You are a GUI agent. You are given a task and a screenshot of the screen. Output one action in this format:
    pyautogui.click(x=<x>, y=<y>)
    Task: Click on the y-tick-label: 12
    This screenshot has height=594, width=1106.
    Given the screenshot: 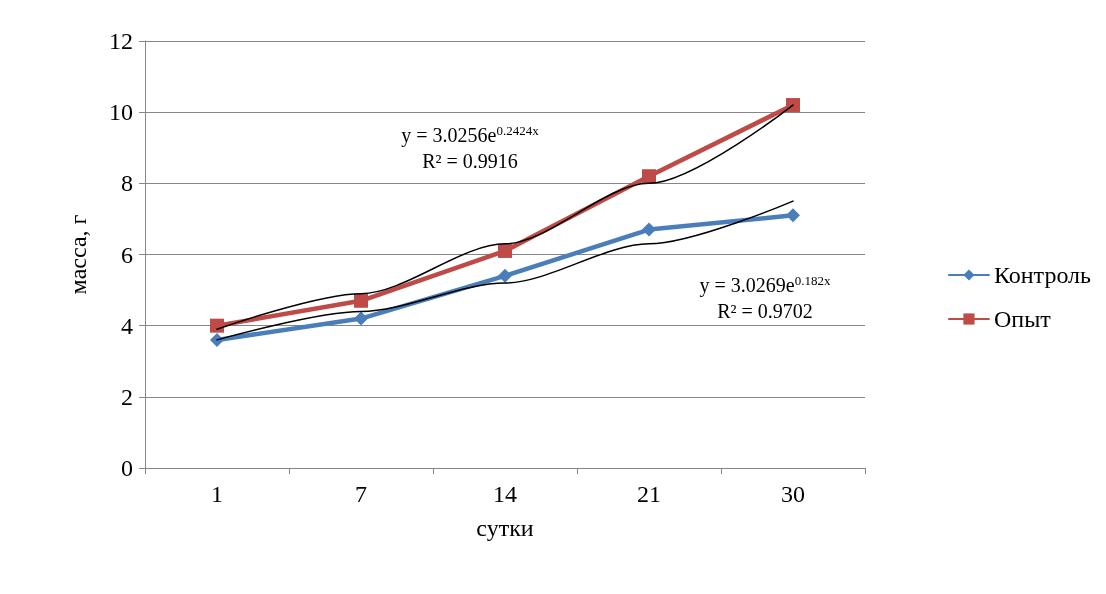 What is the action you would take?
    pyautogui.click(x=121, y=41)
    